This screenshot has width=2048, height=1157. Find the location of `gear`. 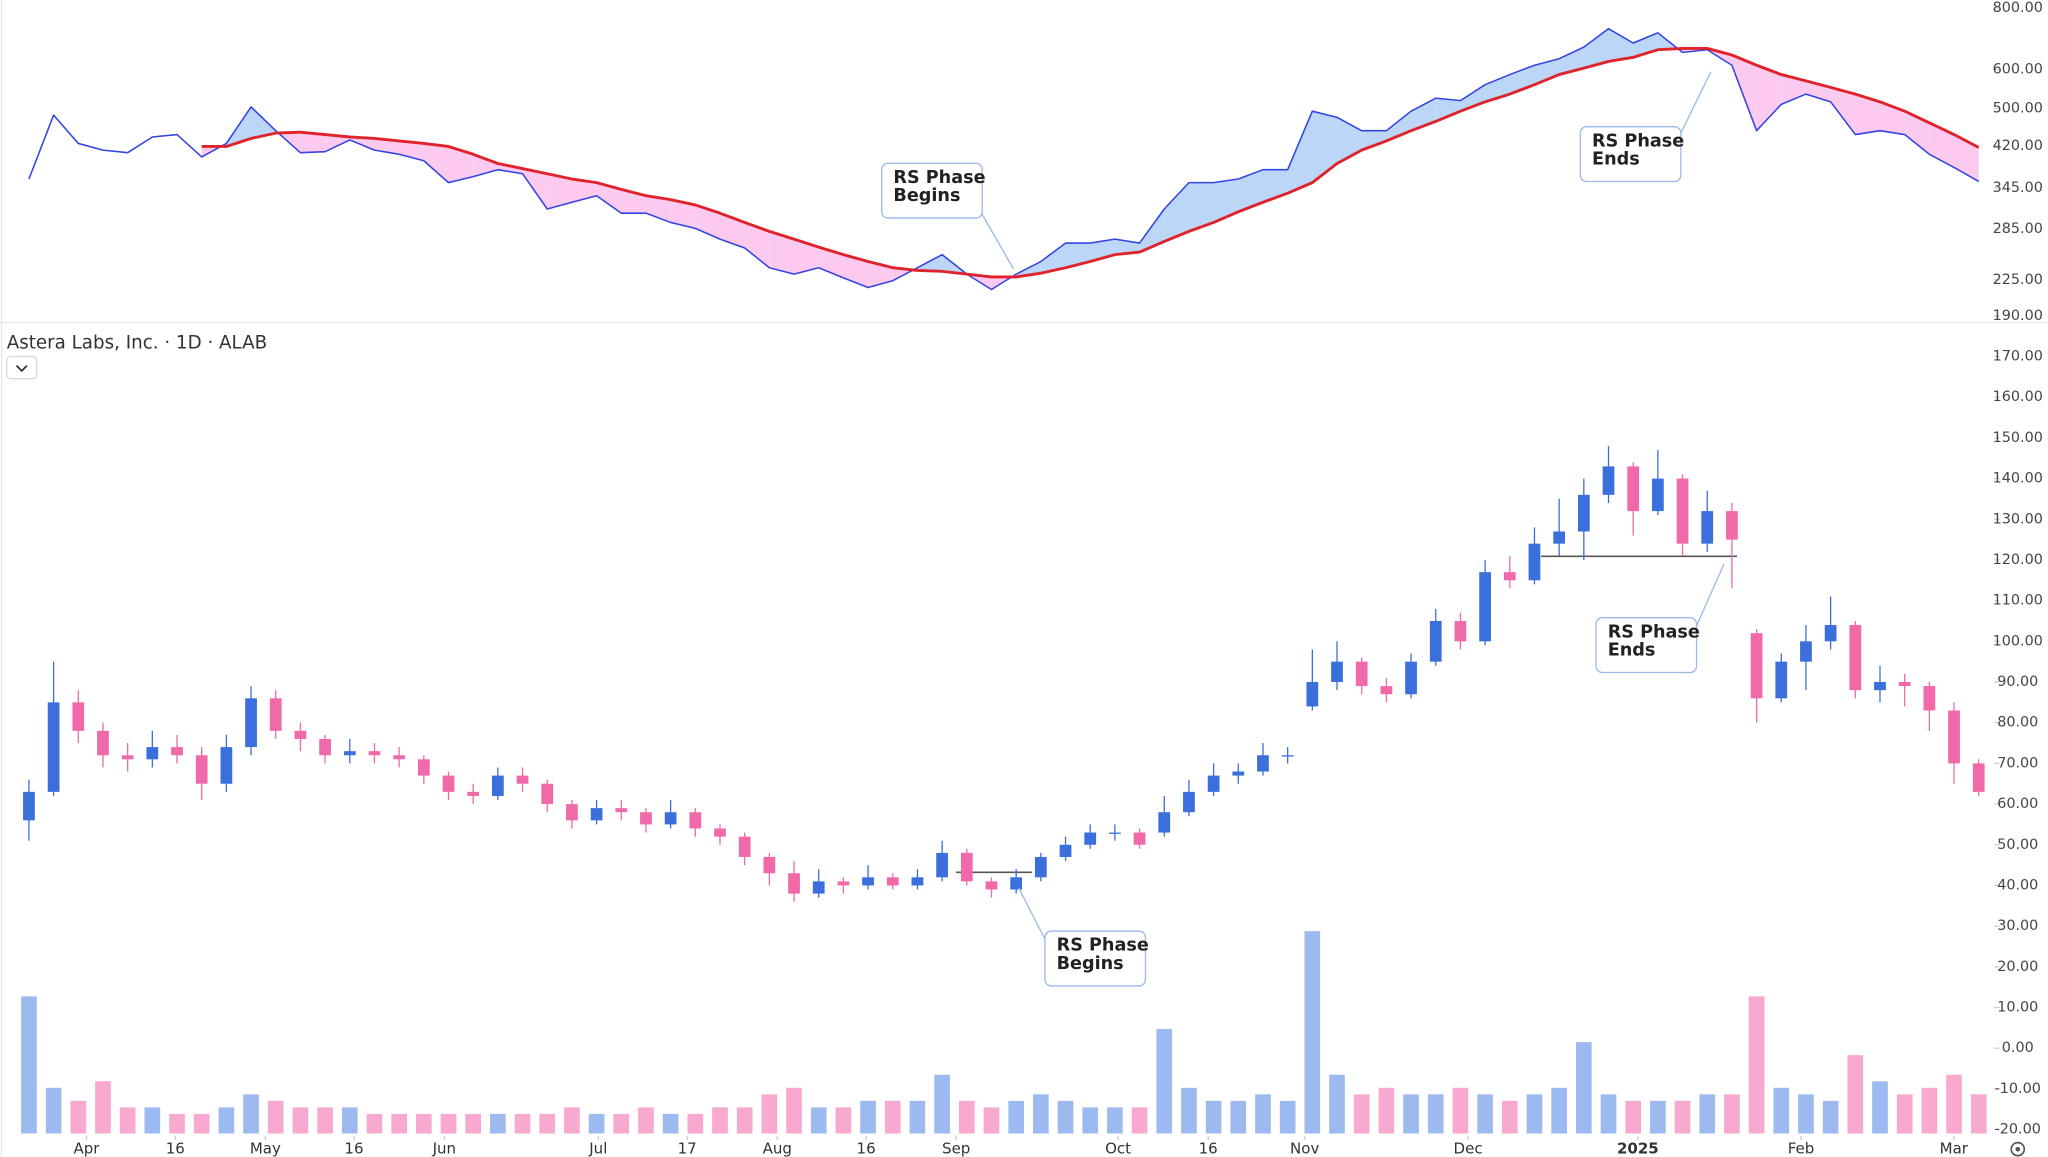

gear is located at coordinates (2018, 1149).